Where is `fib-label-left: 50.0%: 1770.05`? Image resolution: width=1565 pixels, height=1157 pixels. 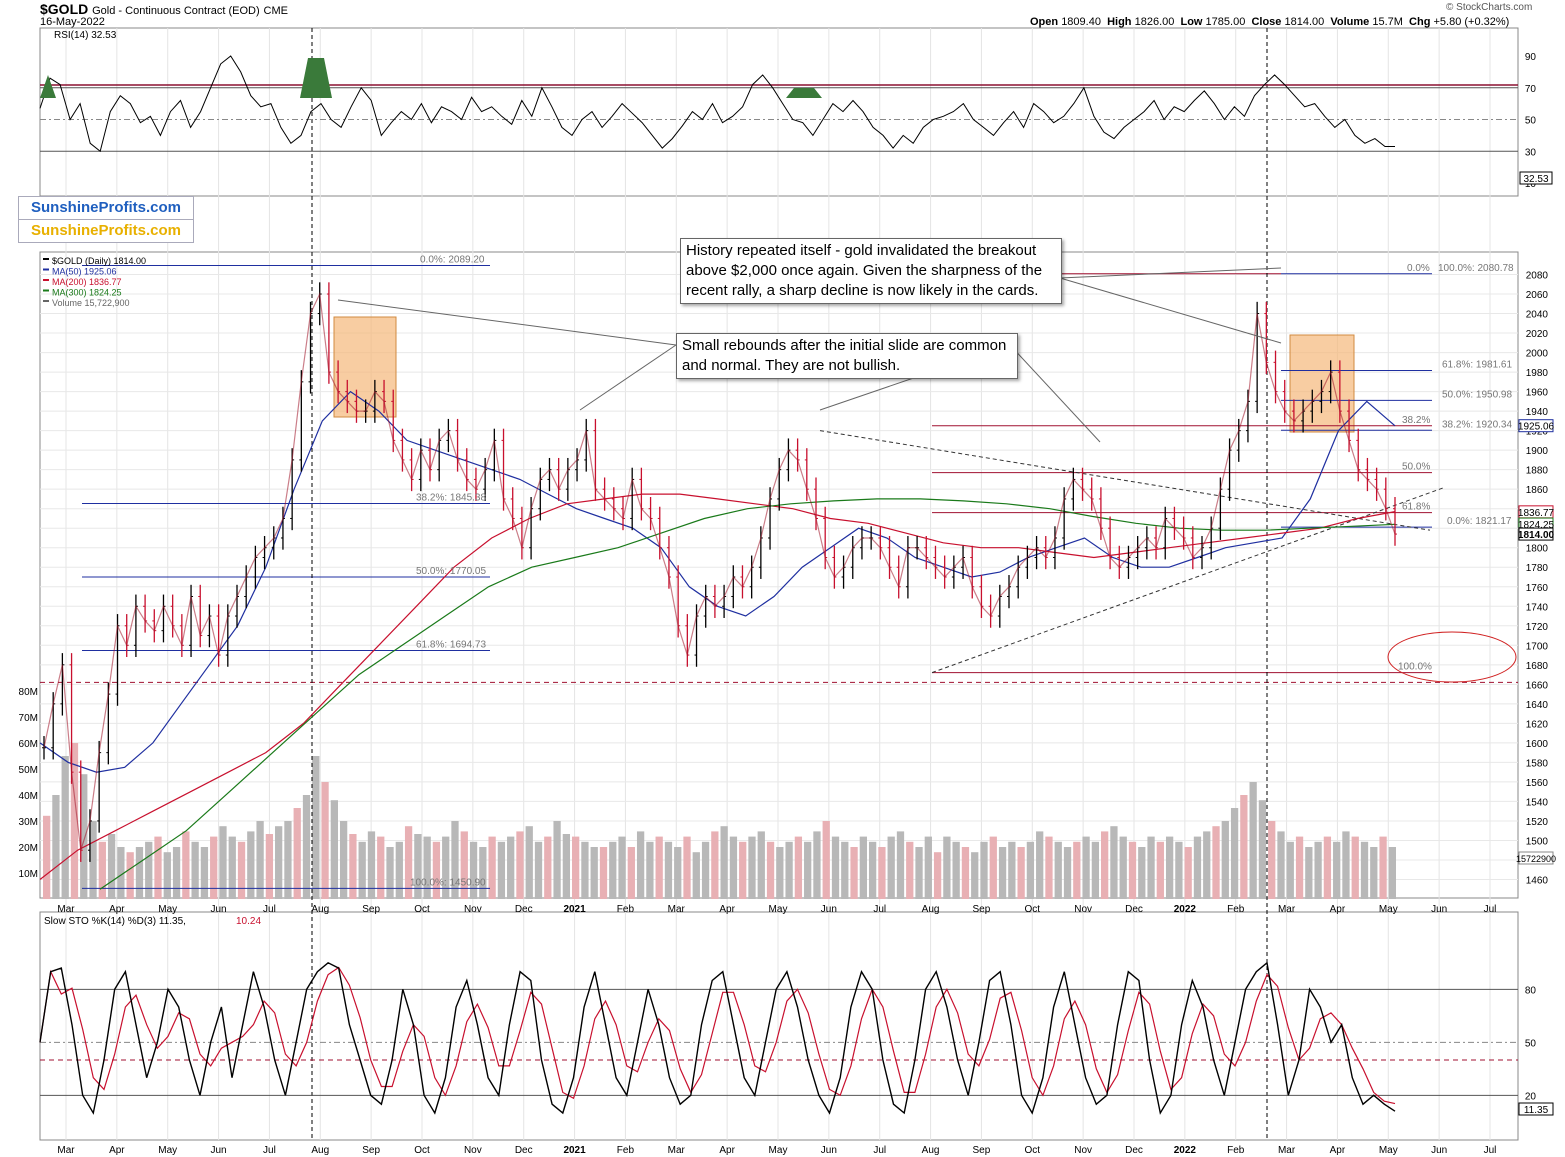
fib-label-left: 50.0%: 1770.05 is located at coordinates (451, 571).